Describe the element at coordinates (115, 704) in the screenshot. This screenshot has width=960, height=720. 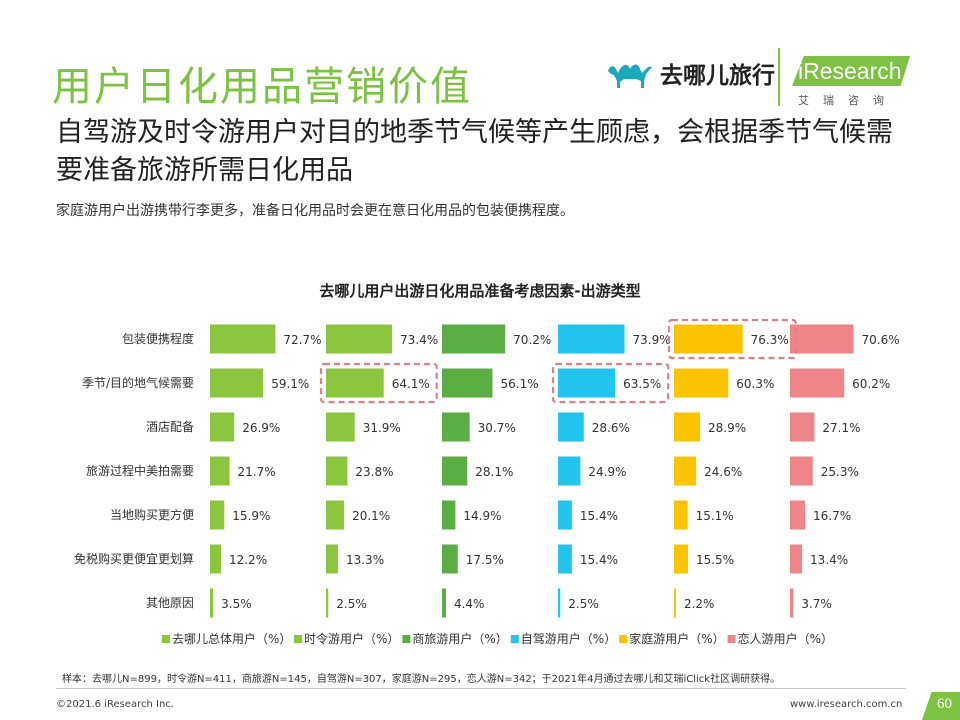
I see `copyright: ©2021.6 iResearch Inc.` at that location.